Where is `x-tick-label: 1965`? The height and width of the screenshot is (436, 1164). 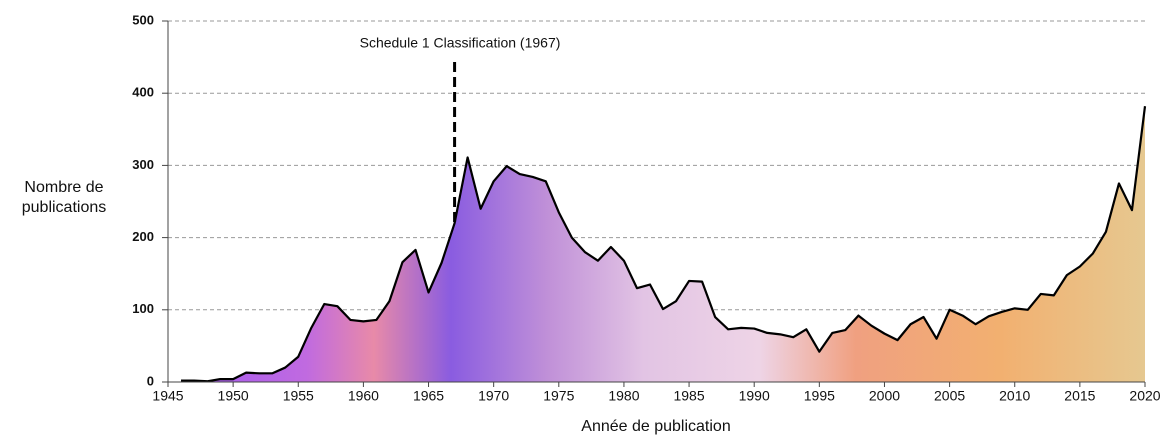
x-tick-label: 1965 is located at coordinates (428, 396).